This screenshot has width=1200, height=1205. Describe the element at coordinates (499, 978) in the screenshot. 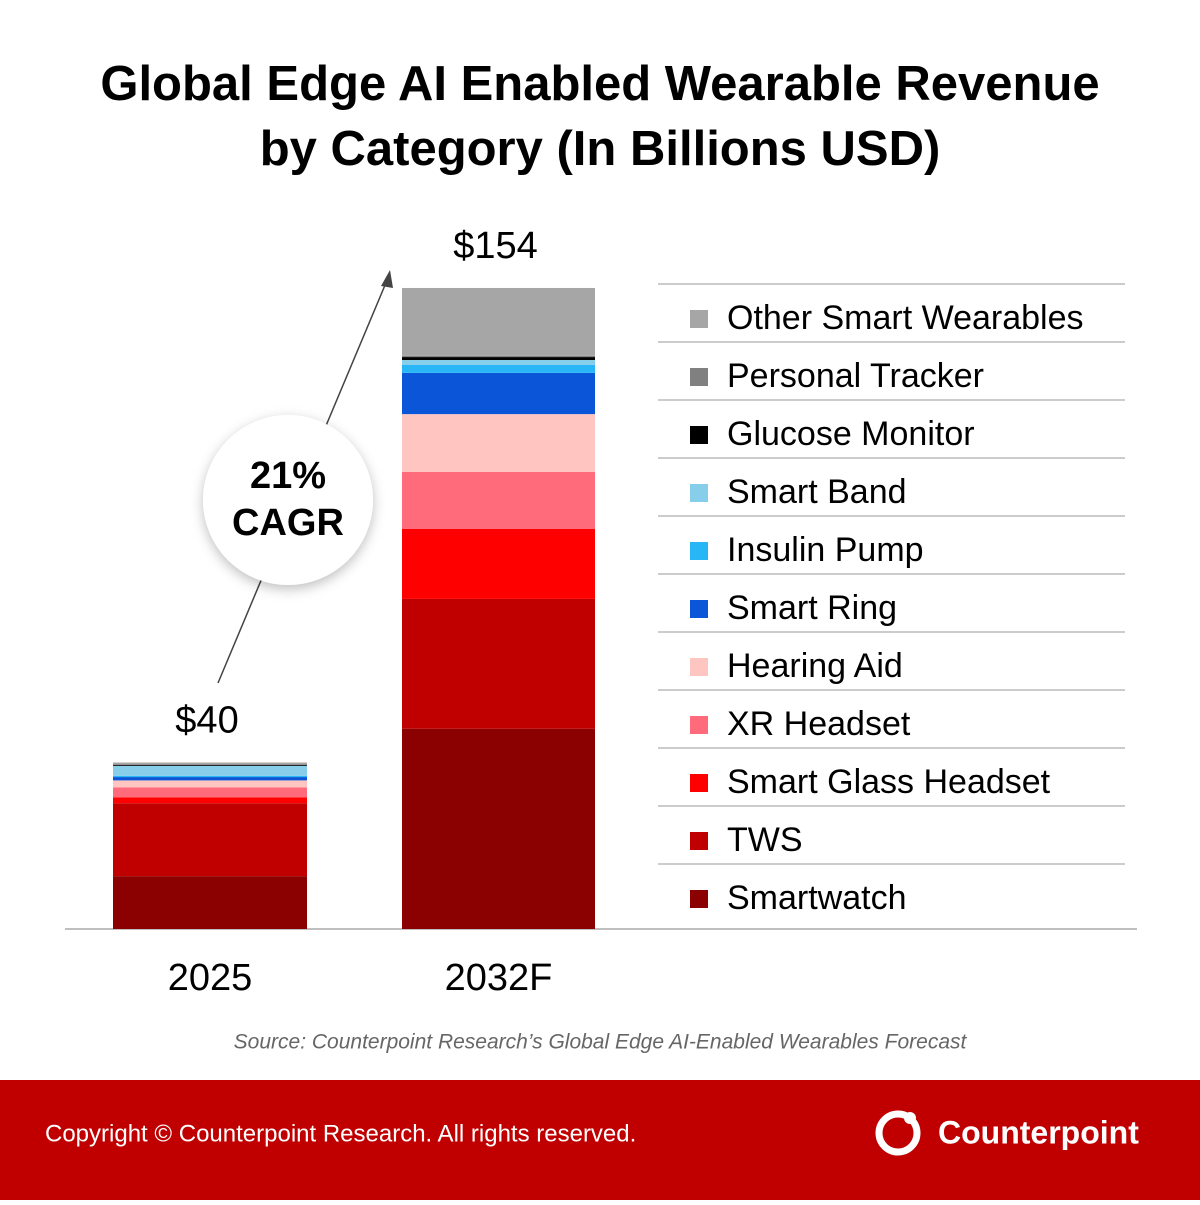

I see `x-tick-label: 2032F` at that location.